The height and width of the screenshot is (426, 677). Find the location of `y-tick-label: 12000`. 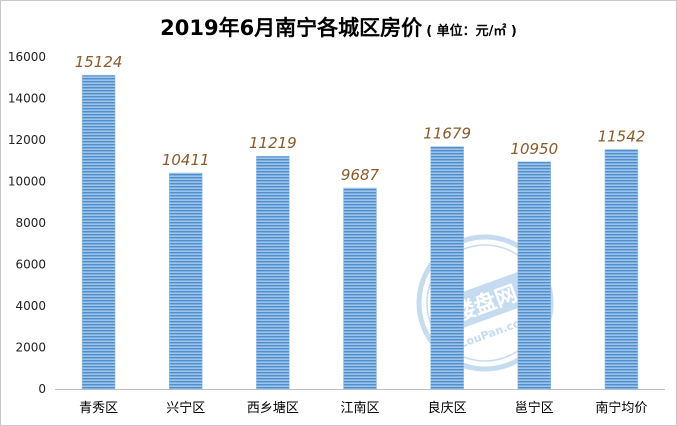

y-tick-label: 12000 is located at coordinates (27, 140).